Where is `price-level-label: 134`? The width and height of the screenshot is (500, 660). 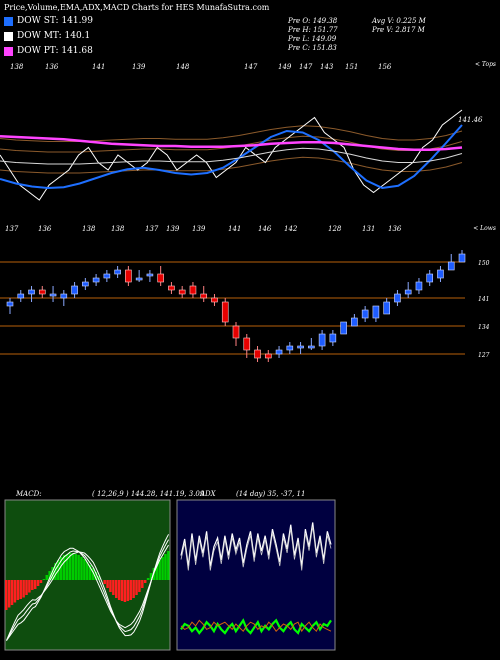 price-level-label: 134 is located at coordinates (484, 327).